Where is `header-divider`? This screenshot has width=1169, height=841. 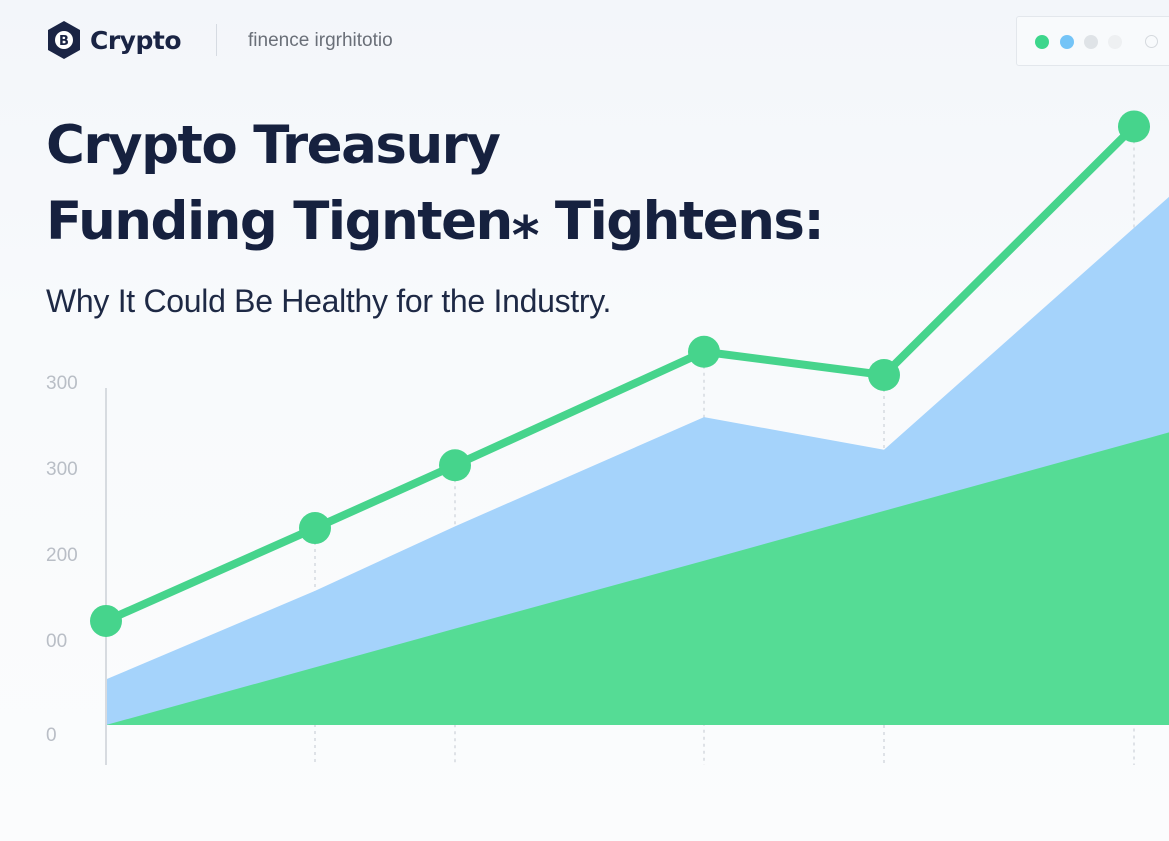 header-divider is located at coordinates (216, 40).